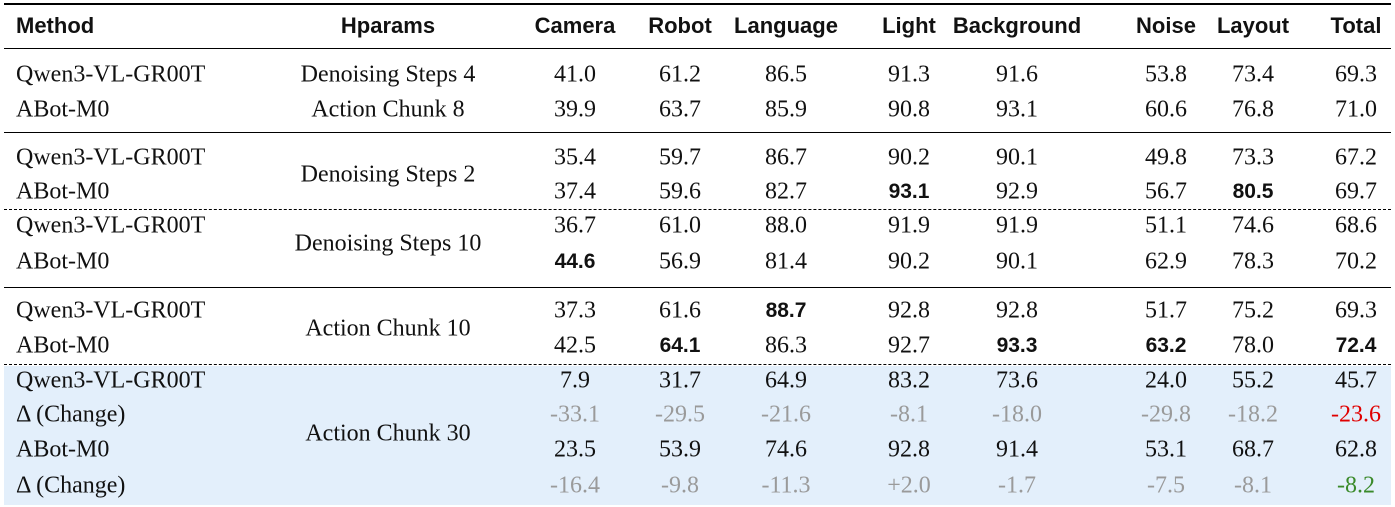  I want to click on value-cell-layout: -8.1, so click(1253, 485).